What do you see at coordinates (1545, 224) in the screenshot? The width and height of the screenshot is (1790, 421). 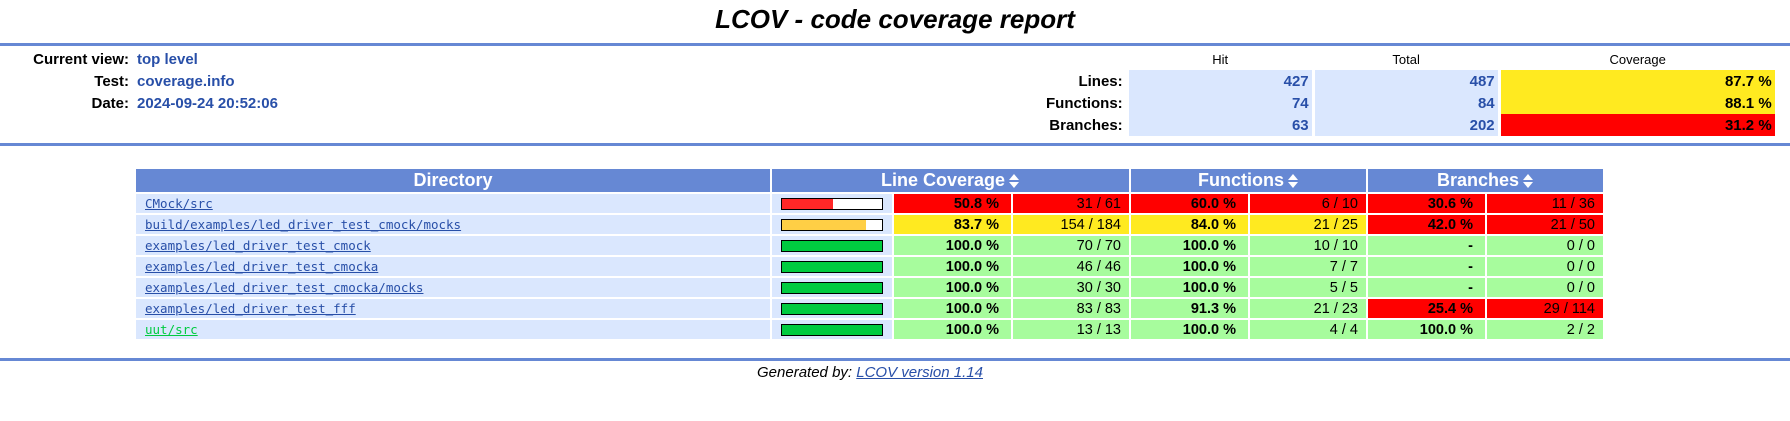 I see `branches-count: 21 / 50` at bounding box center [1545, 224].